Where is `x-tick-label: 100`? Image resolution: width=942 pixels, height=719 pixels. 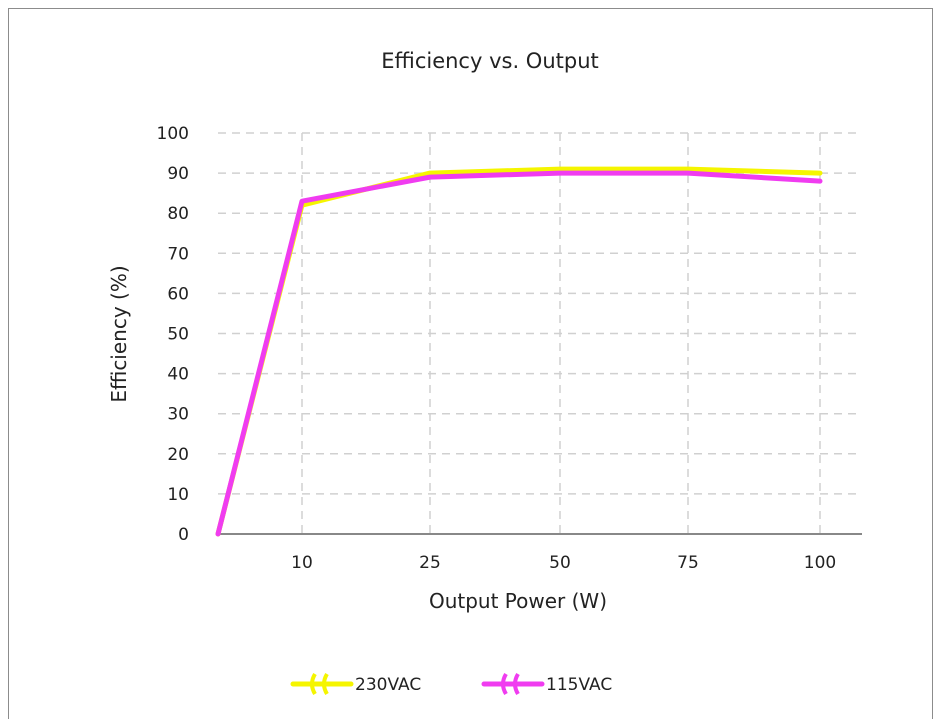 x-tick-label: 100 is located at coordinates (820, 563).